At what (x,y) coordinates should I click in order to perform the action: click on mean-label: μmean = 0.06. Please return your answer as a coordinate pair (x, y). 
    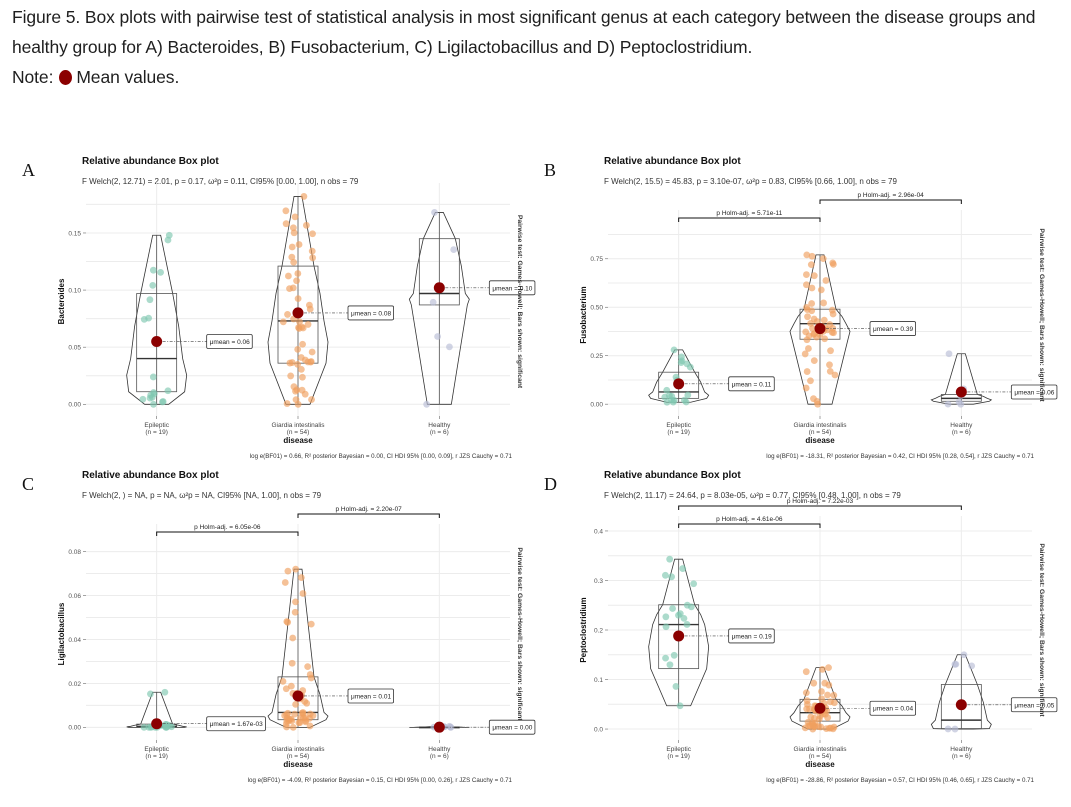
    Looking at the image, I should click on (1034, 392).